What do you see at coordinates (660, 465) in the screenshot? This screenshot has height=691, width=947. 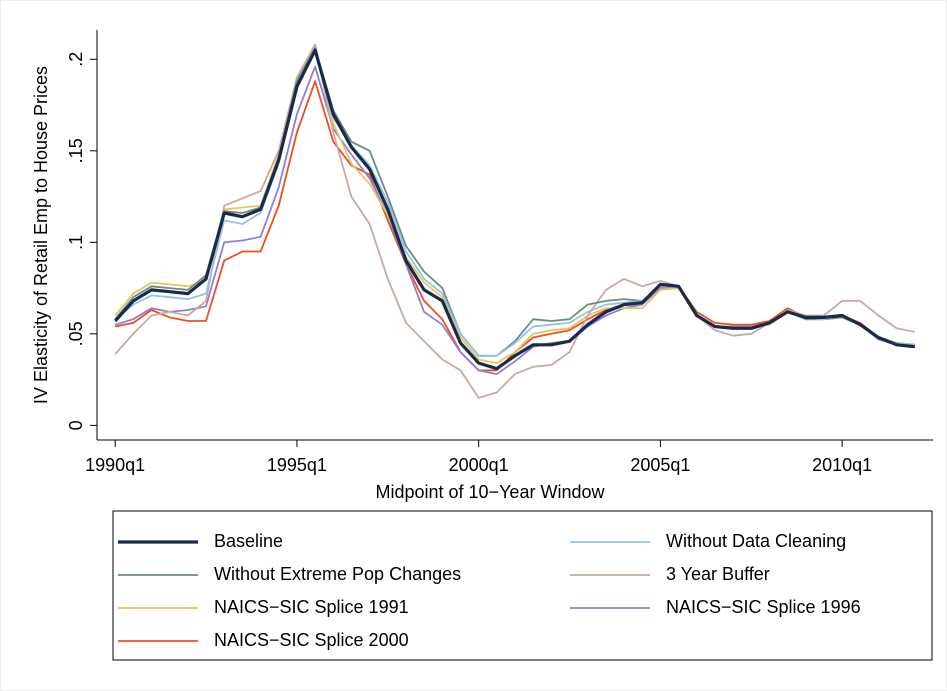 I see `x-tick-label: 2005q1` at bounding box center [660, 465].